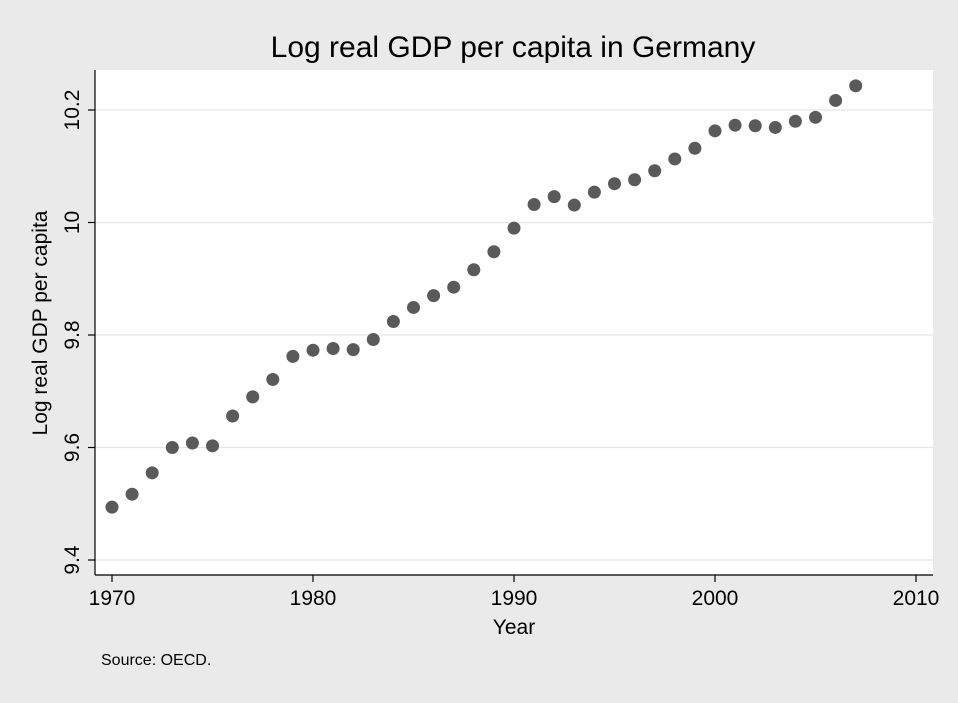  I want to click on y-tick-label: 10, so click(72, 222).